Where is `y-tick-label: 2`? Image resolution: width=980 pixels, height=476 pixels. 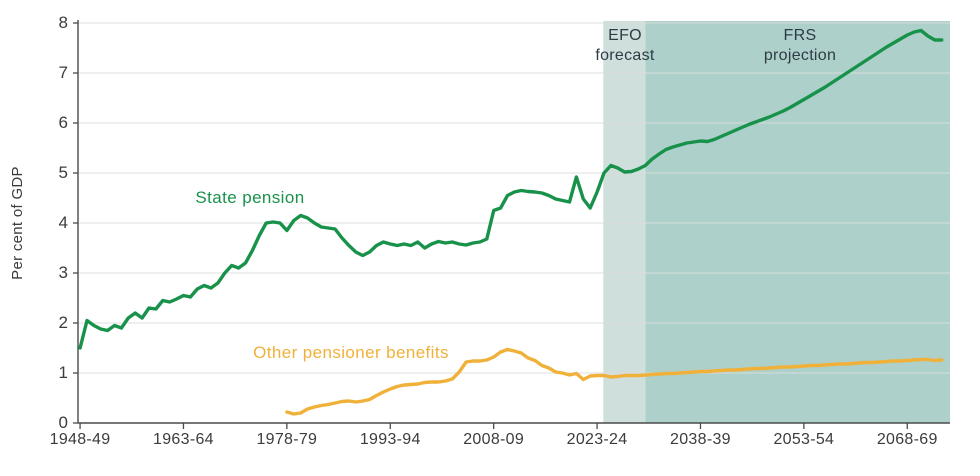
y-tick-label: 2 is located at coordinates (63, 322).